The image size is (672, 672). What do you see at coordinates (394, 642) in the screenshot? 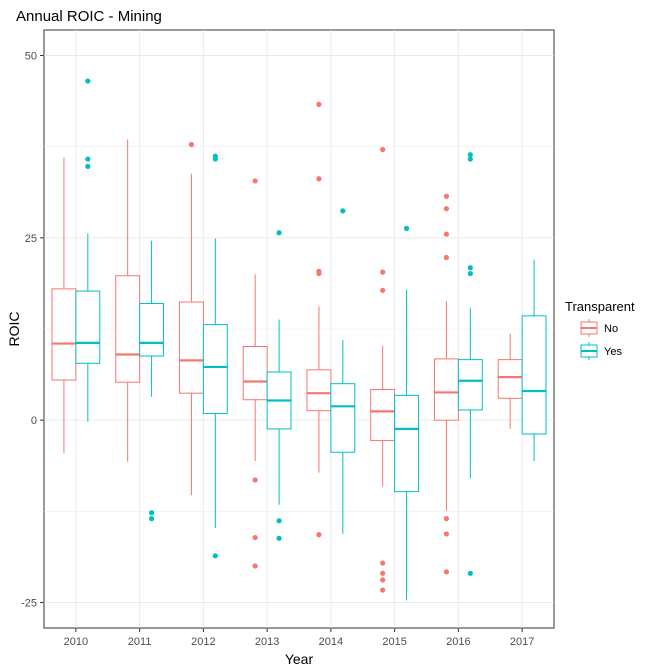
I see `x-tick-label: 2015` at bounding box center [394, 642].